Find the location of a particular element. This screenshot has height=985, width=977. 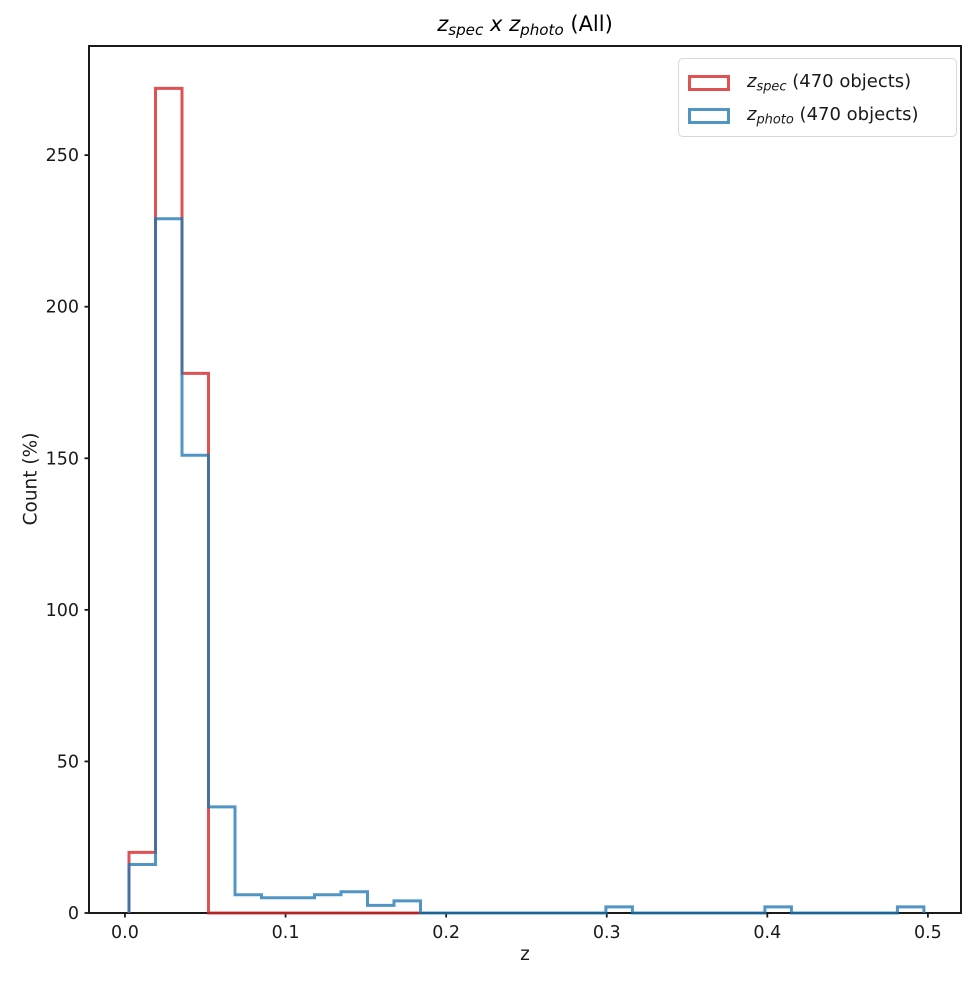

legend: zspec (470 objects) zphoto (470 objects) is located at coordinates (817, 97).